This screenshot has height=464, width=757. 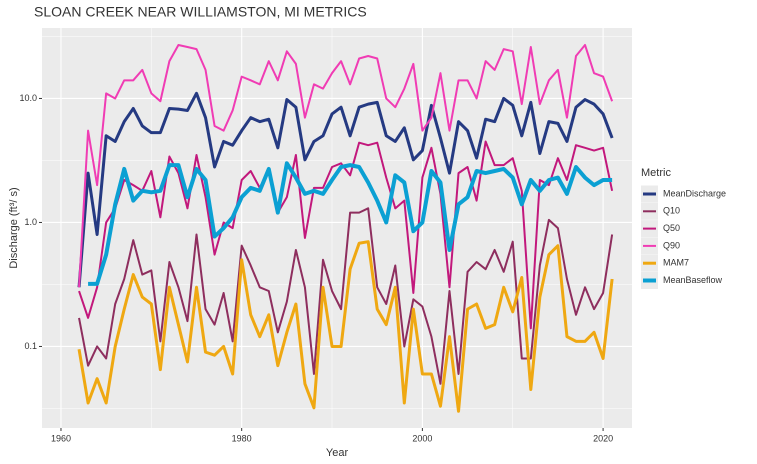 What do you see at coordinates (28, 98) in the screenshot?
I see `y-tick-label: 10.0` at bounding box center [28, 98].